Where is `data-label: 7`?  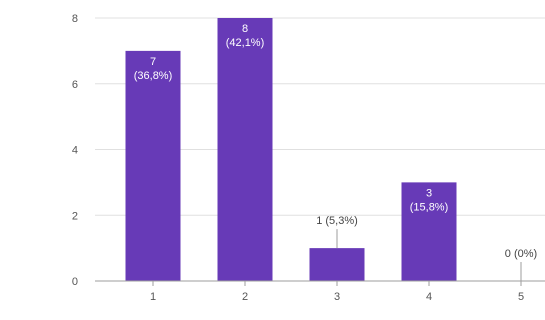
data-label: 7 is located at coordinates (153, 62).